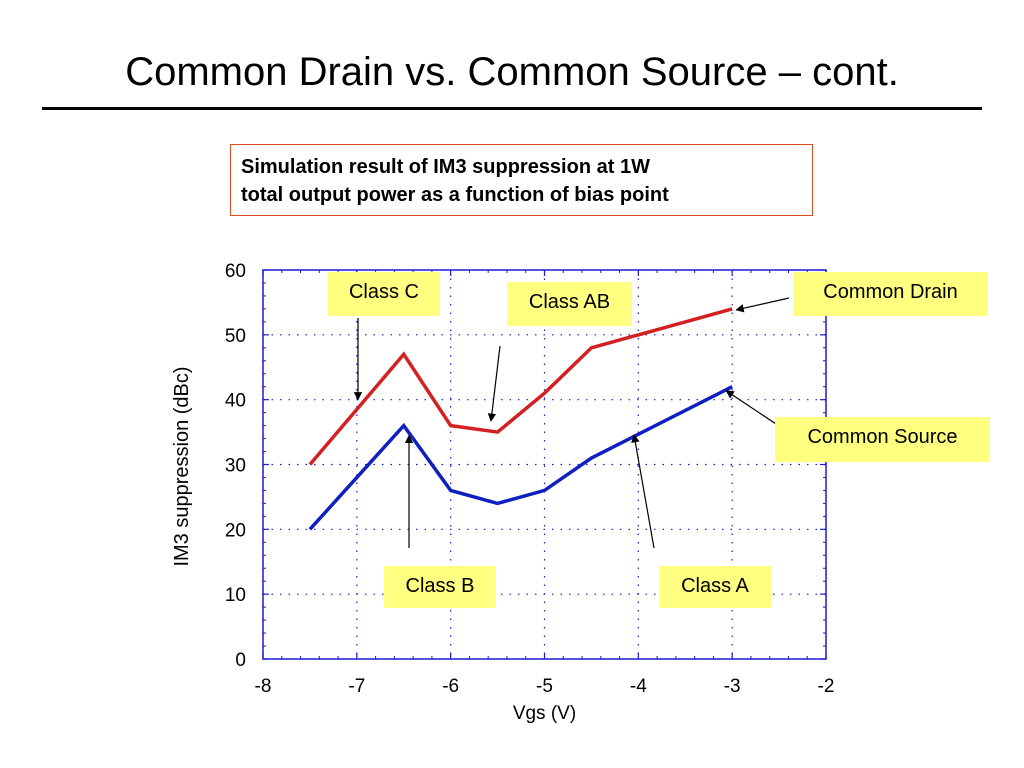 The image size is (1024, 768). What do you see at coordinates (520, 458) in the screenshot?
I see `series-line-common-source` at bounding box center [520, 458].